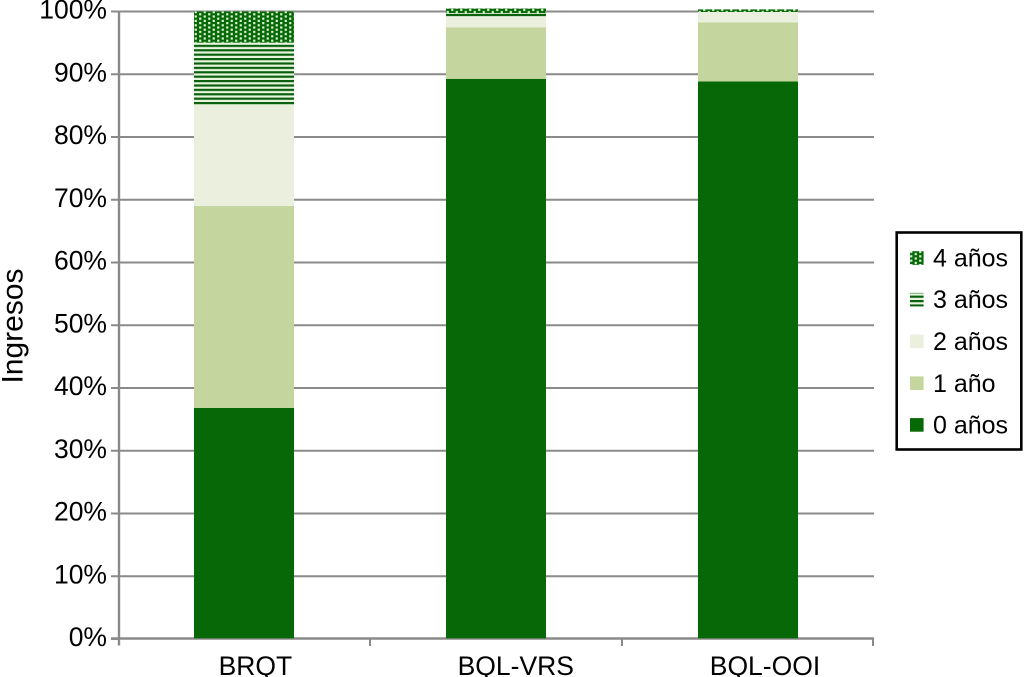  Describe the element at coordinates (14, 325) in the screenshot. I see `svg-text: Ingresos` at that location.